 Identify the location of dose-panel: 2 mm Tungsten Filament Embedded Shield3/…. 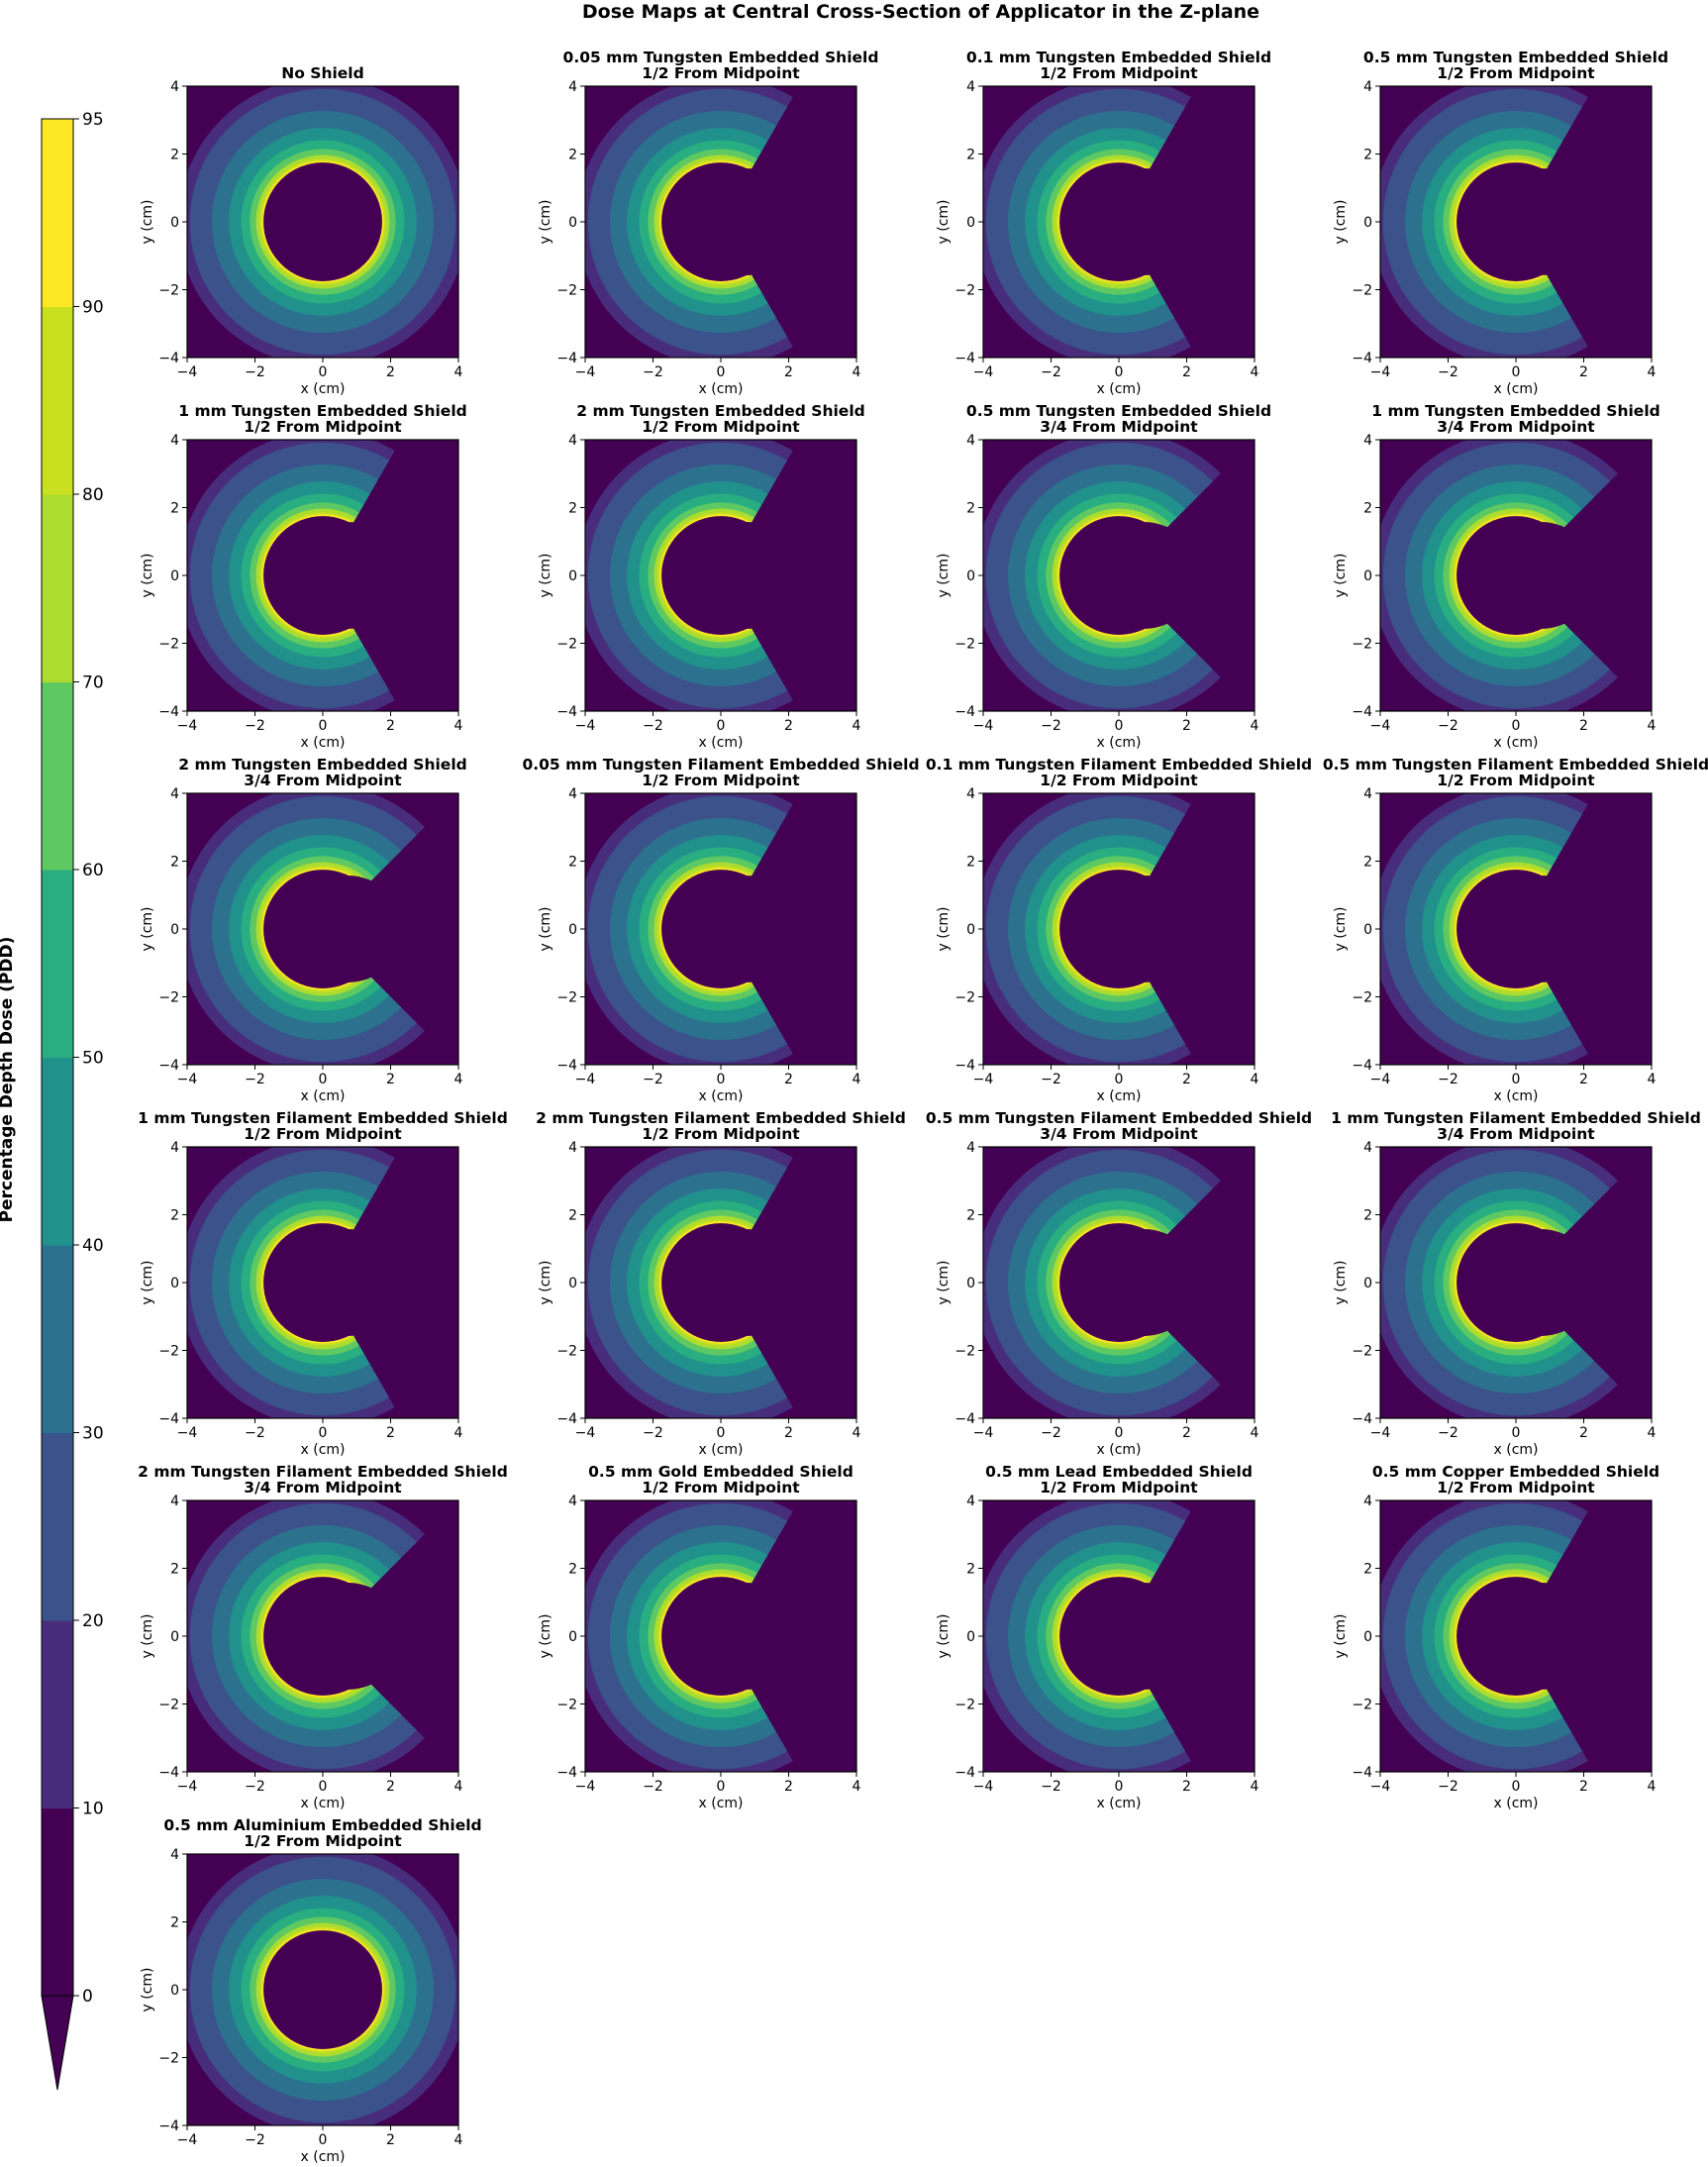
(323, 1637).